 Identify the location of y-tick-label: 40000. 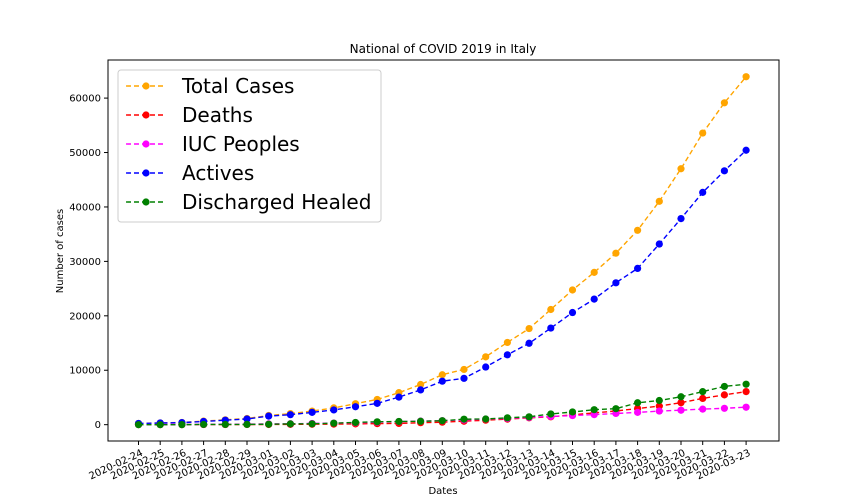
(85, 207).